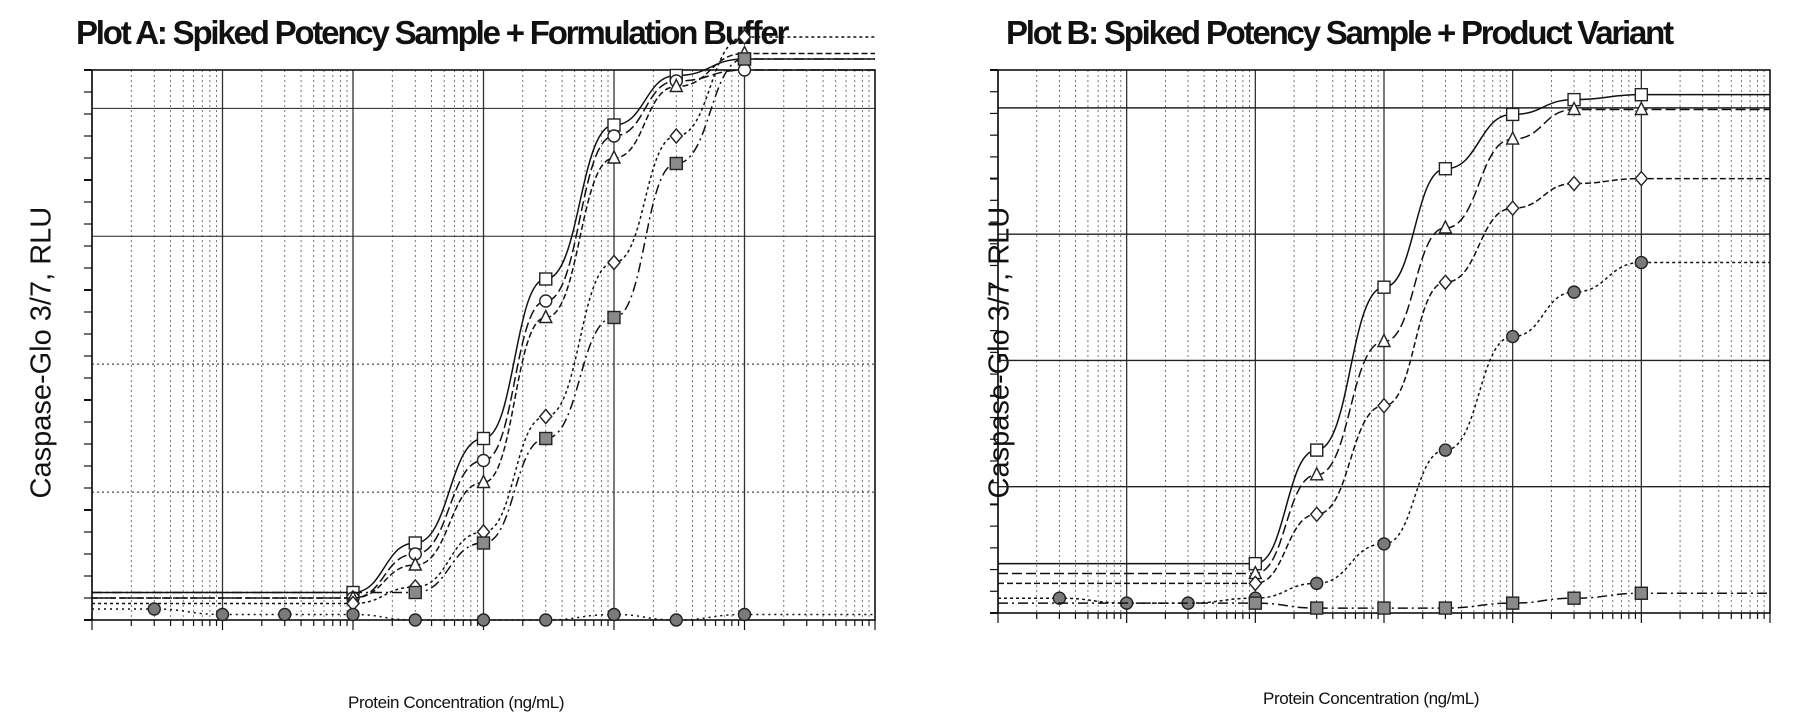  I want to click on plot-a-series-line, so click(483, 614).